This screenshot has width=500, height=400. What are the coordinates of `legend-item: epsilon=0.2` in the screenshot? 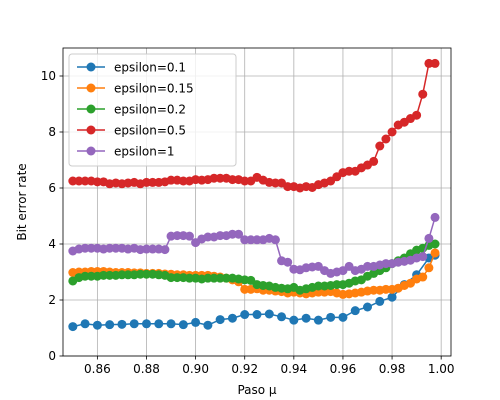 It's located at (131, 110).